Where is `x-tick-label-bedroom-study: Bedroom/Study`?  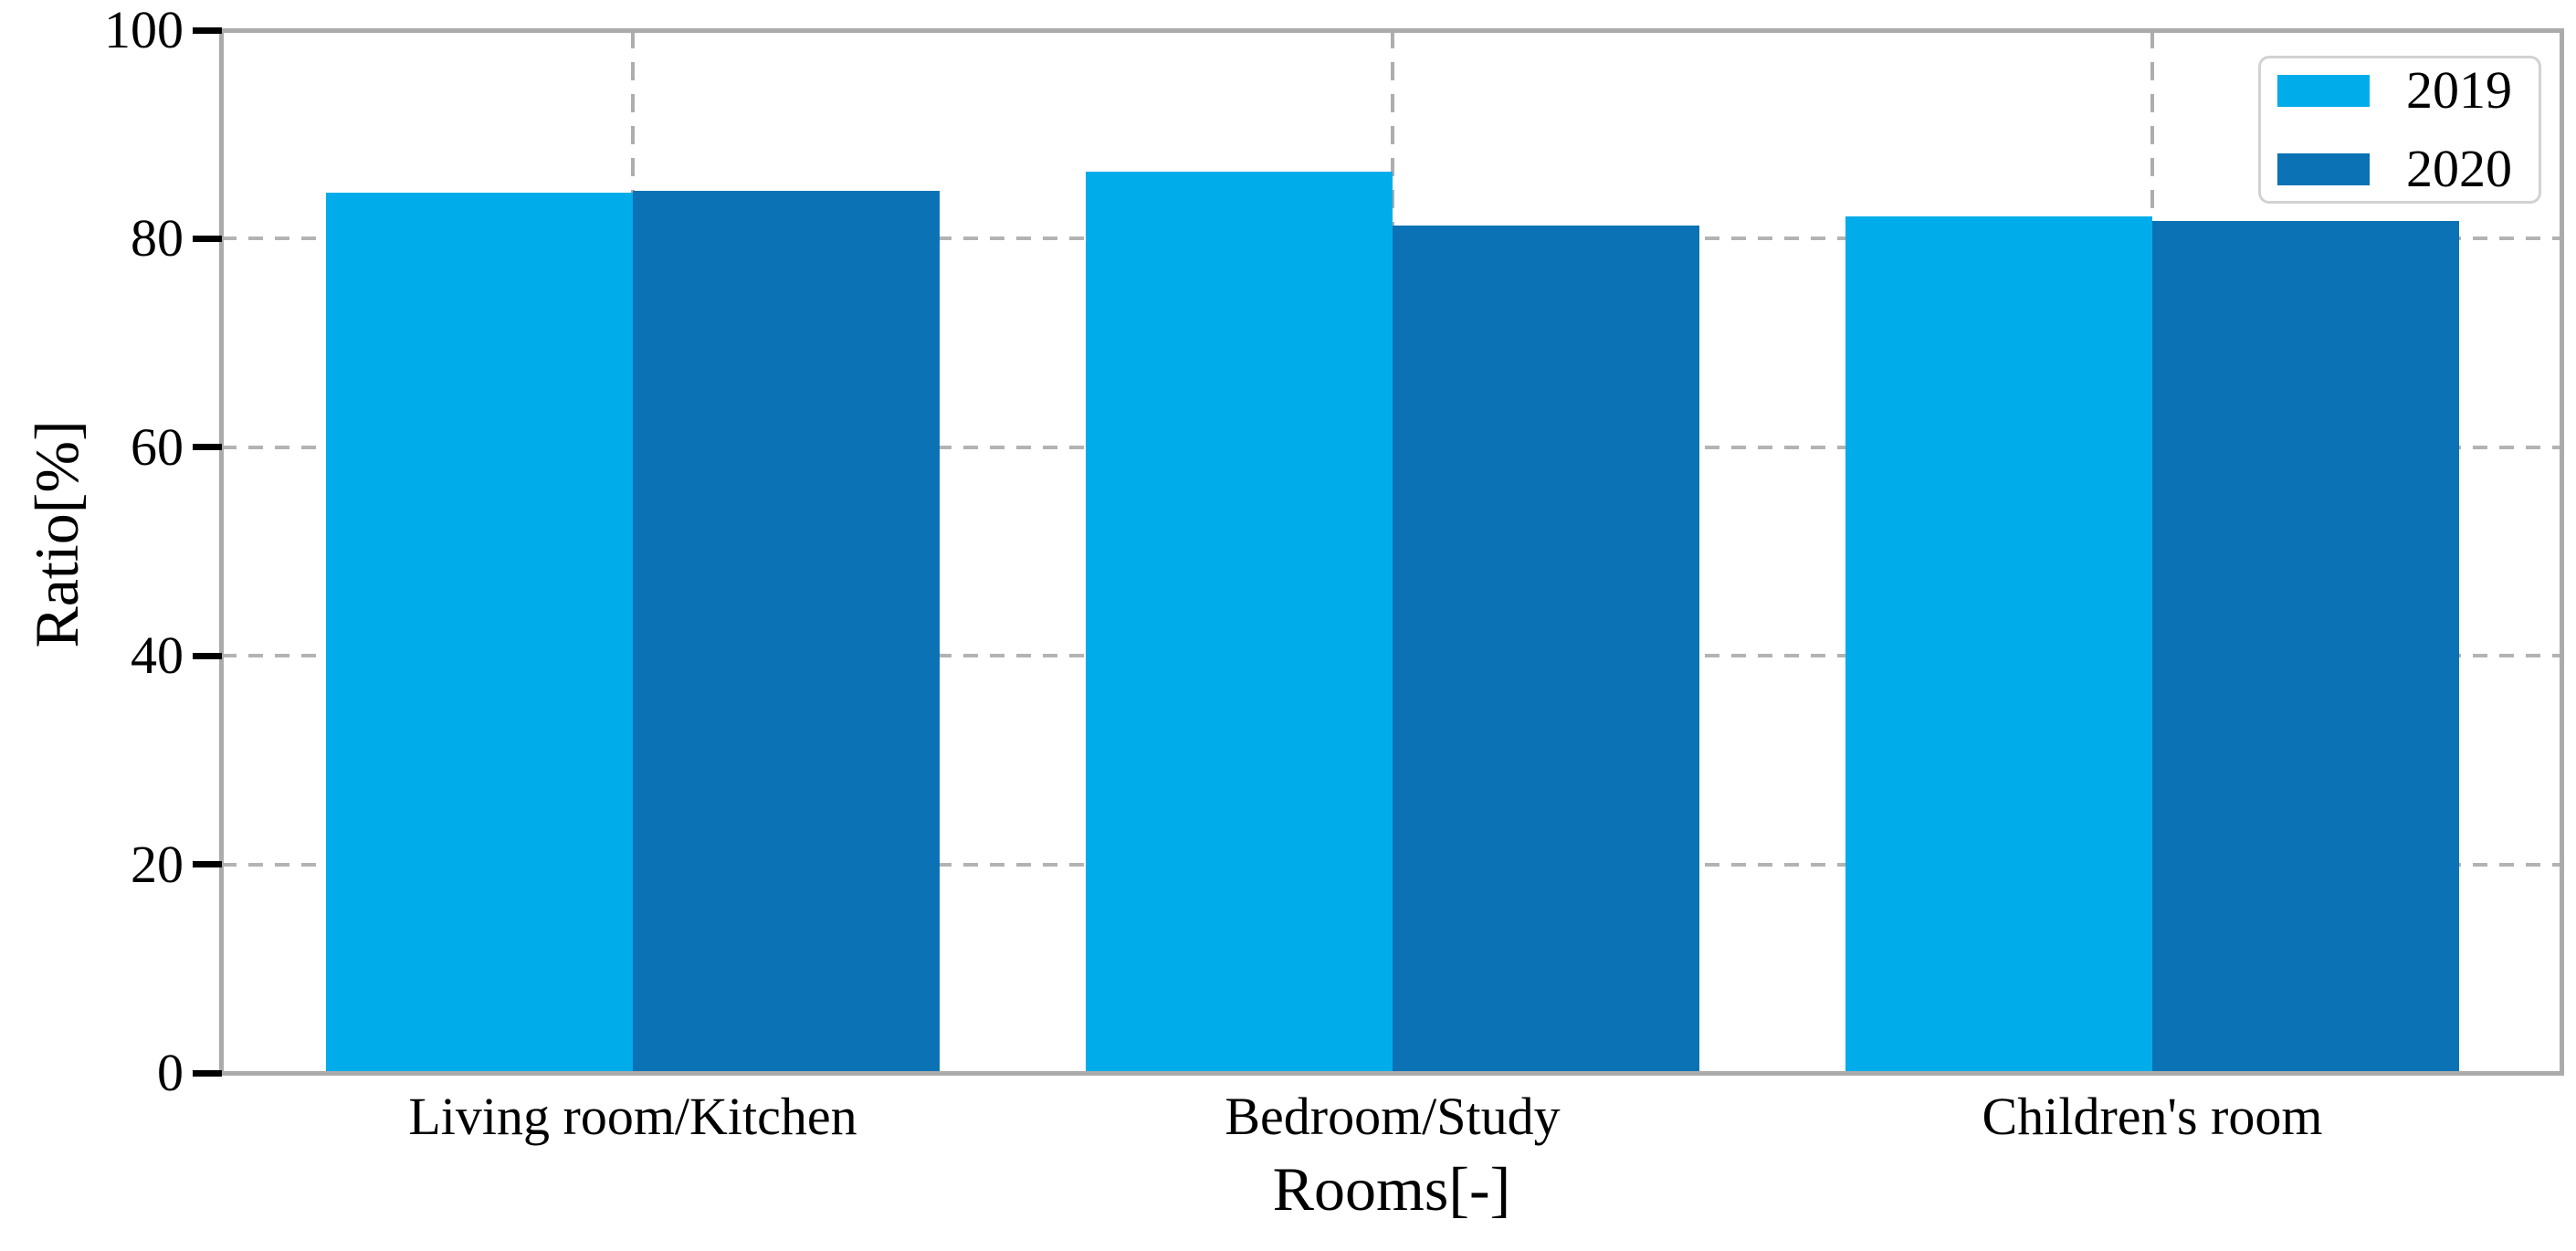 x-tick-label-bedroom-study: Bedroom/Study is located at coordinates (1393, 1116).